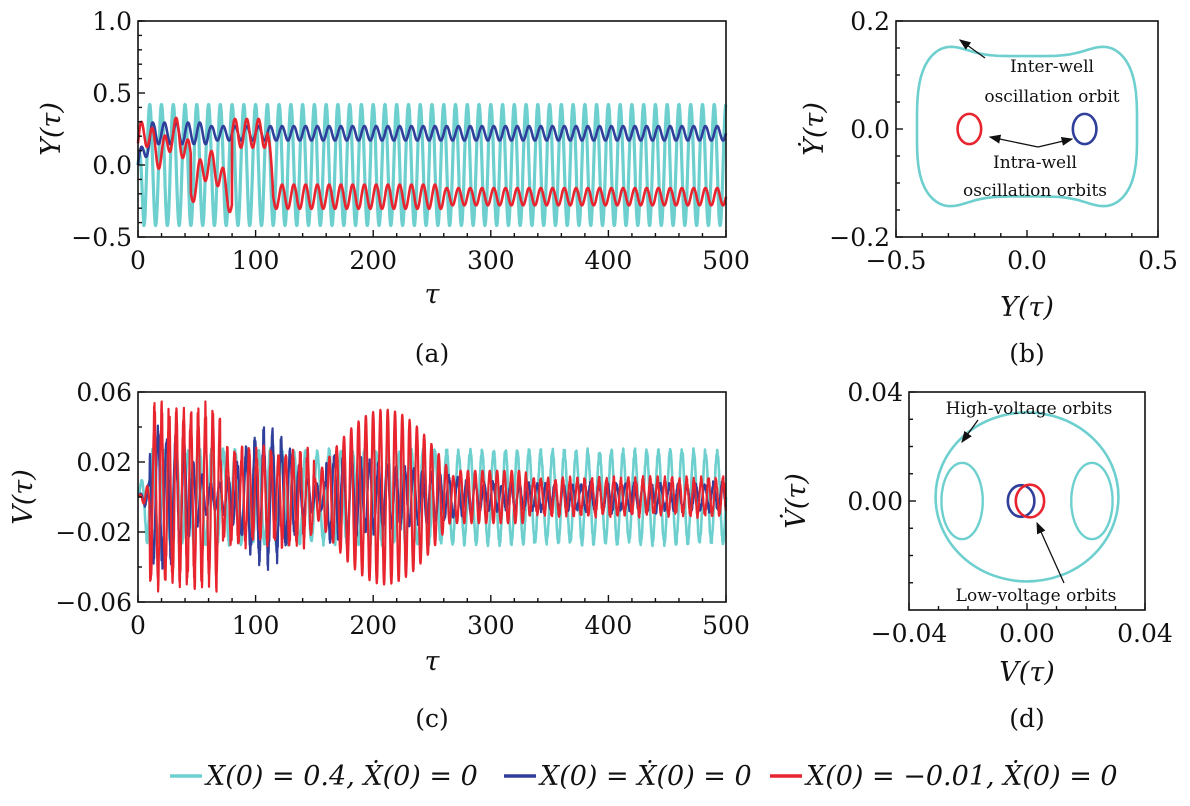  What do you see at coordinates (432, 353) in the screenshot?
I see `panel-a-caption: (a)` at bounding box center [432, 353].